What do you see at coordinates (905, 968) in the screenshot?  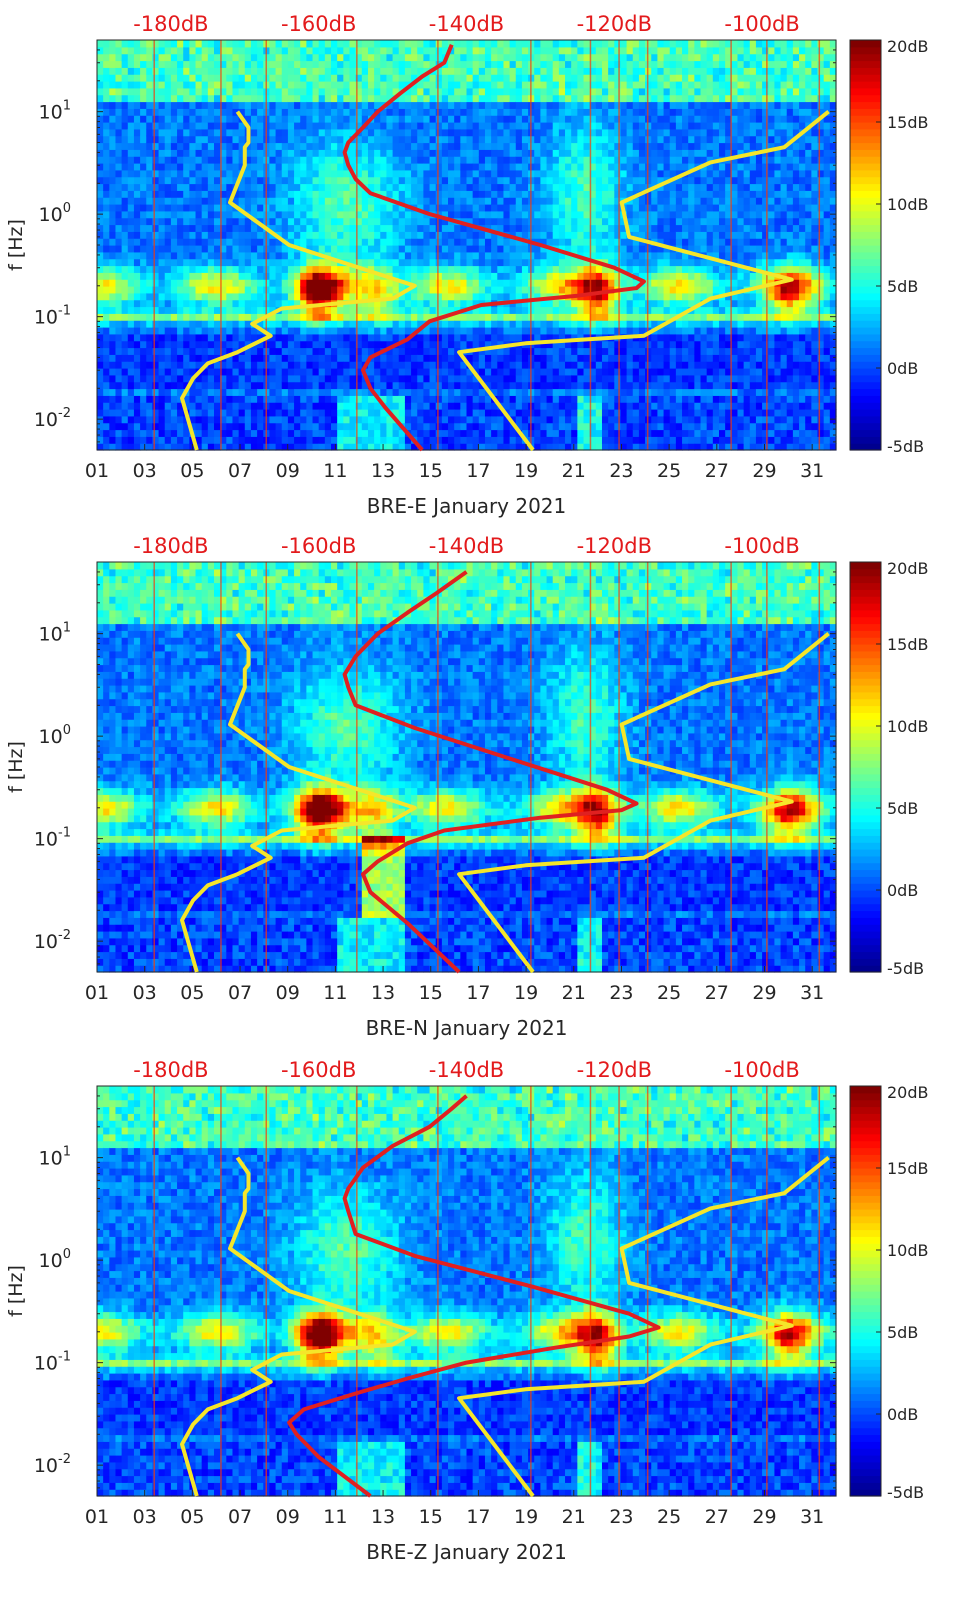 I see `colorbar-label: -5dB` at bounding box center [905, 968].